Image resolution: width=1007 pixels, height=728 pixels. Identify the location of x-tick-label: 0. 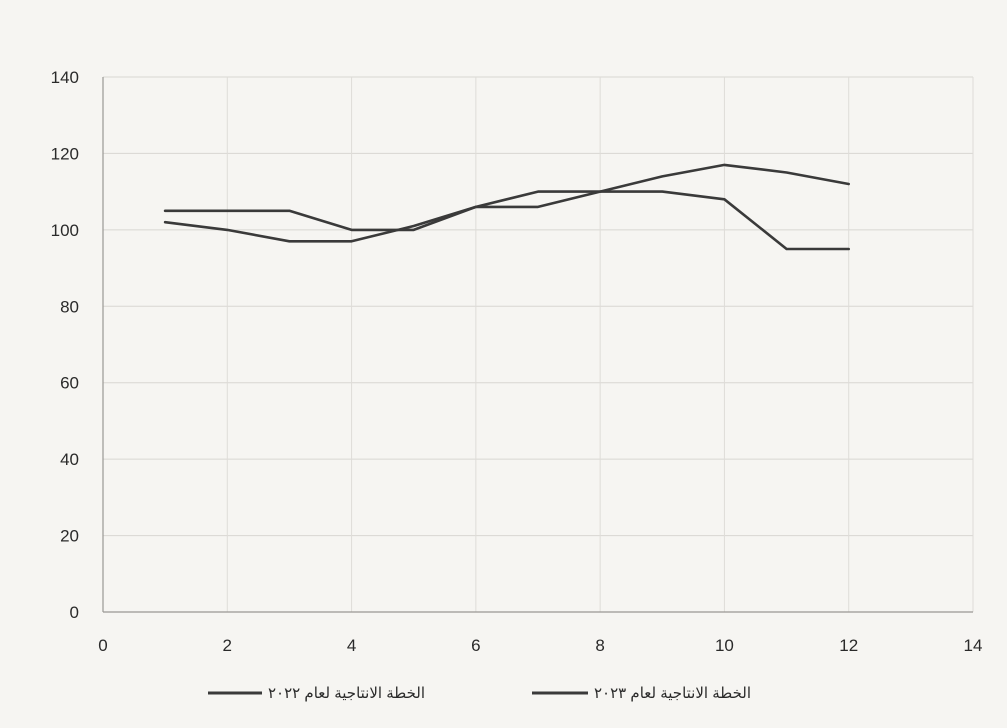
(102, 645).